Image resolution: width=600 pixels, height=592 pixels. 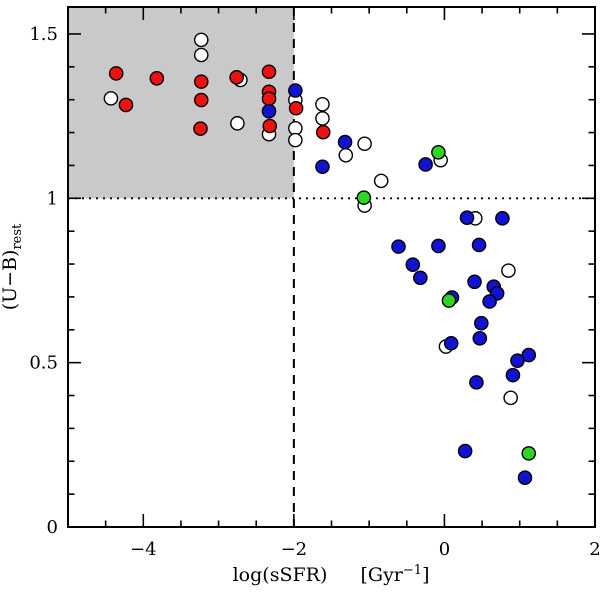 What do you see at coordinates (280, 575) in the screenshot?
I see `x-axis-label: log(sSFR)` at bounding box center [280, 575].